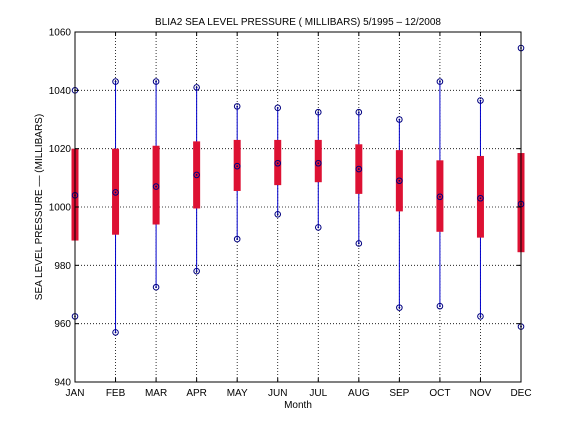 The height and width of the screenshot is (432, 576). Describe the element at coordinates (196, 393) in the screenshot. I see `x-tick-label: APR` at that location.